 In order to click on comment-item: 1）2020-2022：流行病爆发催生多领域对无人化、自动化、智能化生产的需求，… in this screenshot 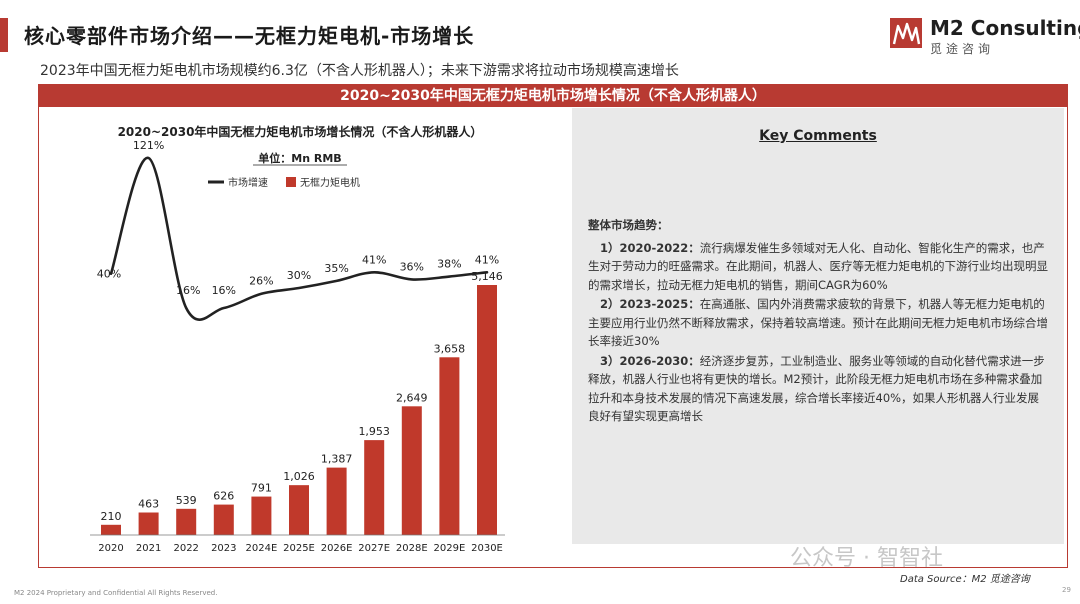, I will do `click(819, 267)`.